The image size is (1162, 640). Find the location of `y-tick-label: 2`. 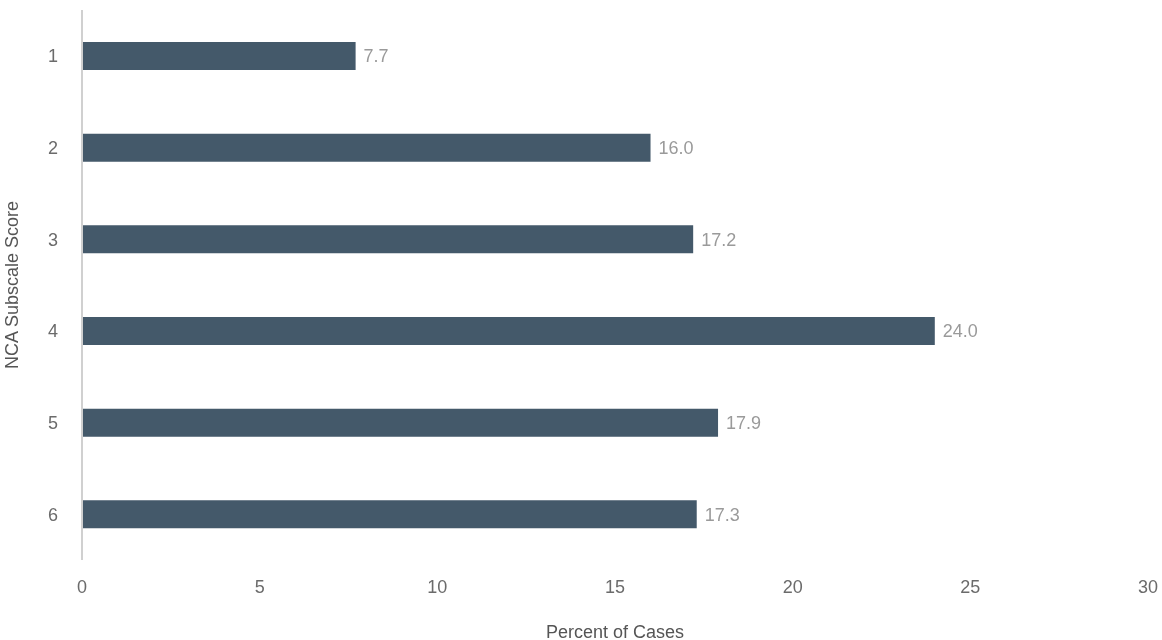

y-tick-label: 2 is located at coordinates (52, 147).